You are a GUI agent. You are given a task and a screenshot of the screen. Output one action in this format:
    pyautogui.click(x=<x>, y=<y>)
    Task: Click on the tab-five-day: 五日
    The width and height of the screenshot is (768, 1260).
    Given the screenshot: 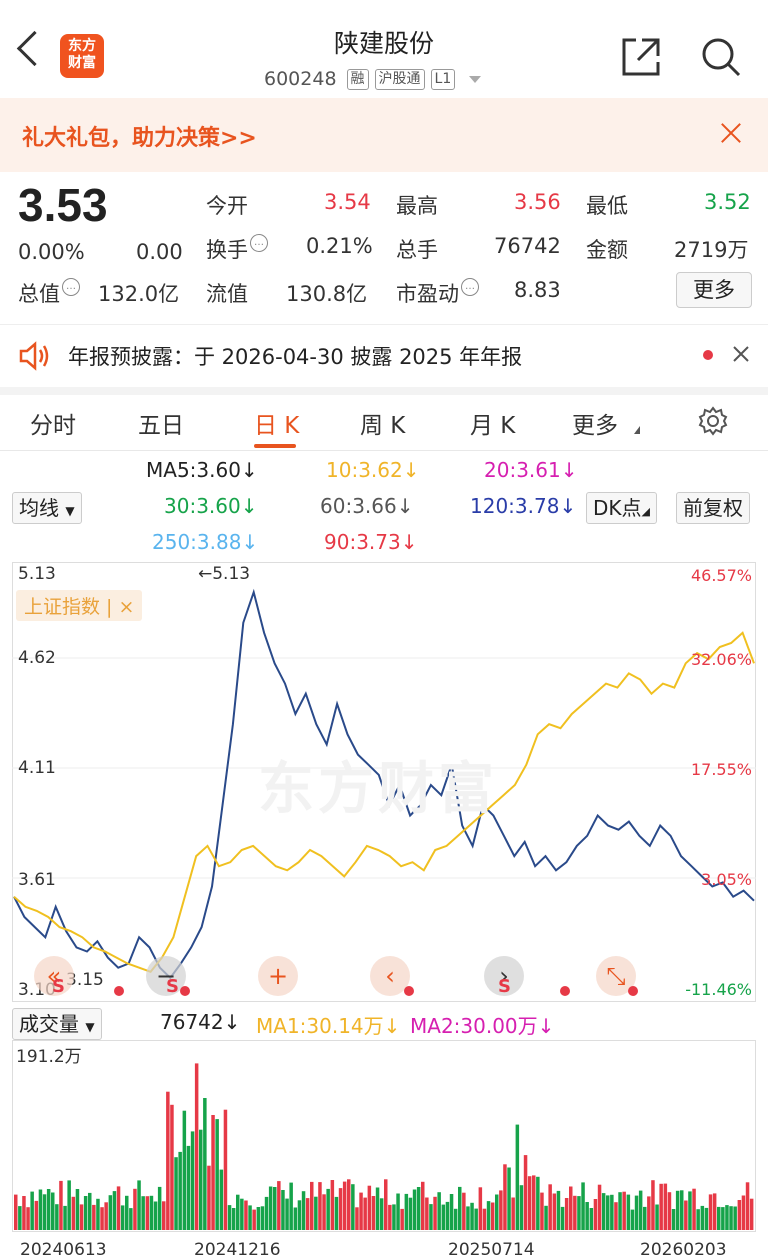 What is the action you would take?
    pyautogui.click(x=161, y=426)
    